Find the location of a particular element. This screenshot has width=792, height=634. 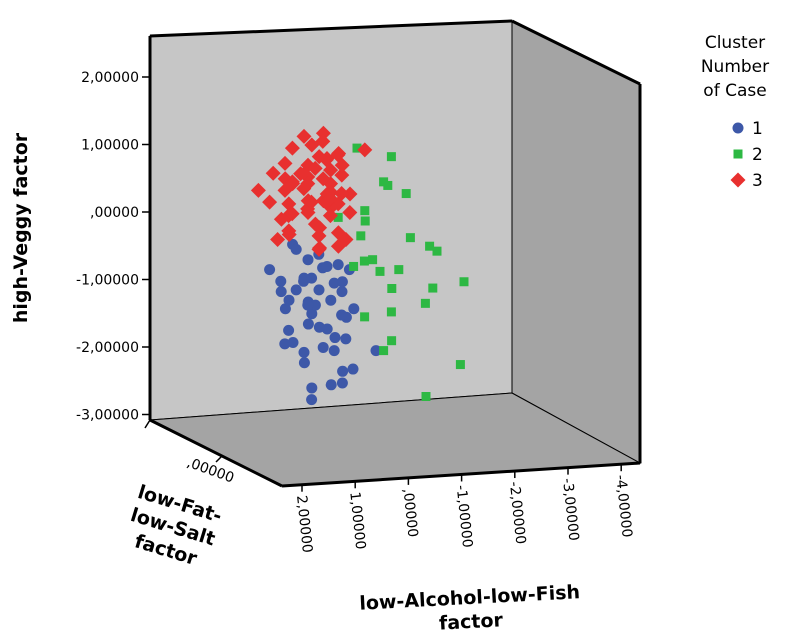

x-tick-label: ,00000 is located at coordinates (409, 513).